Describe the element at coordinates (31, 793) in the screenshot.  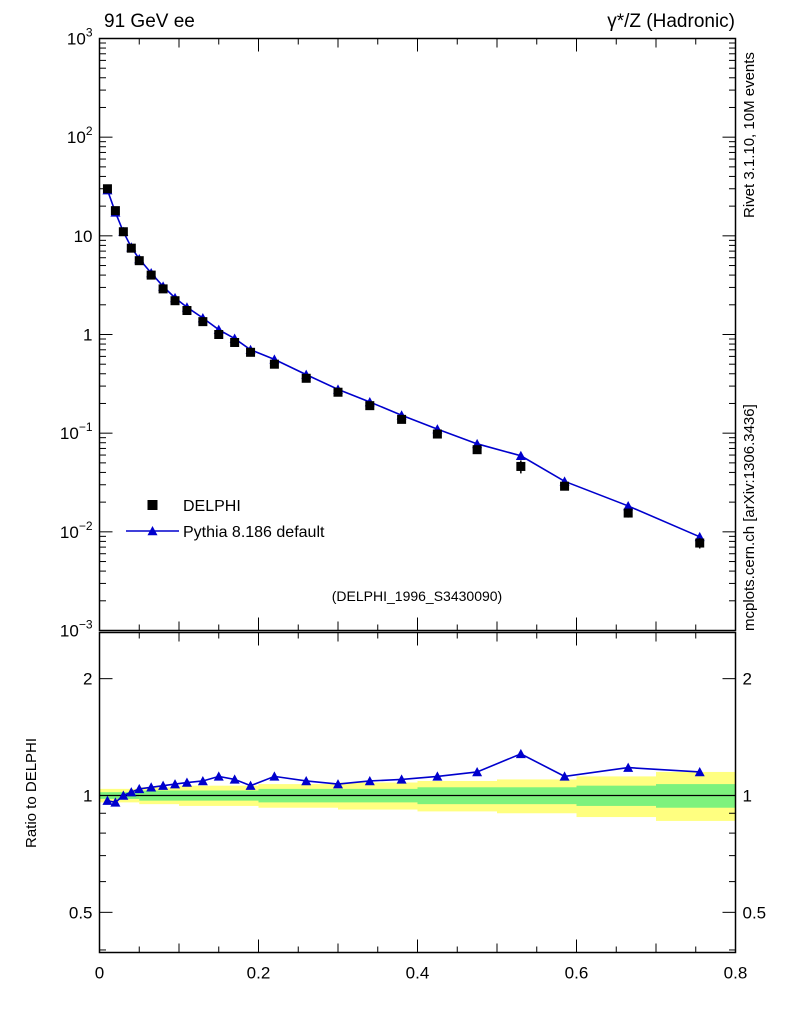
I see `ratio-axis-label: Ratio to DELPHI` at that location.